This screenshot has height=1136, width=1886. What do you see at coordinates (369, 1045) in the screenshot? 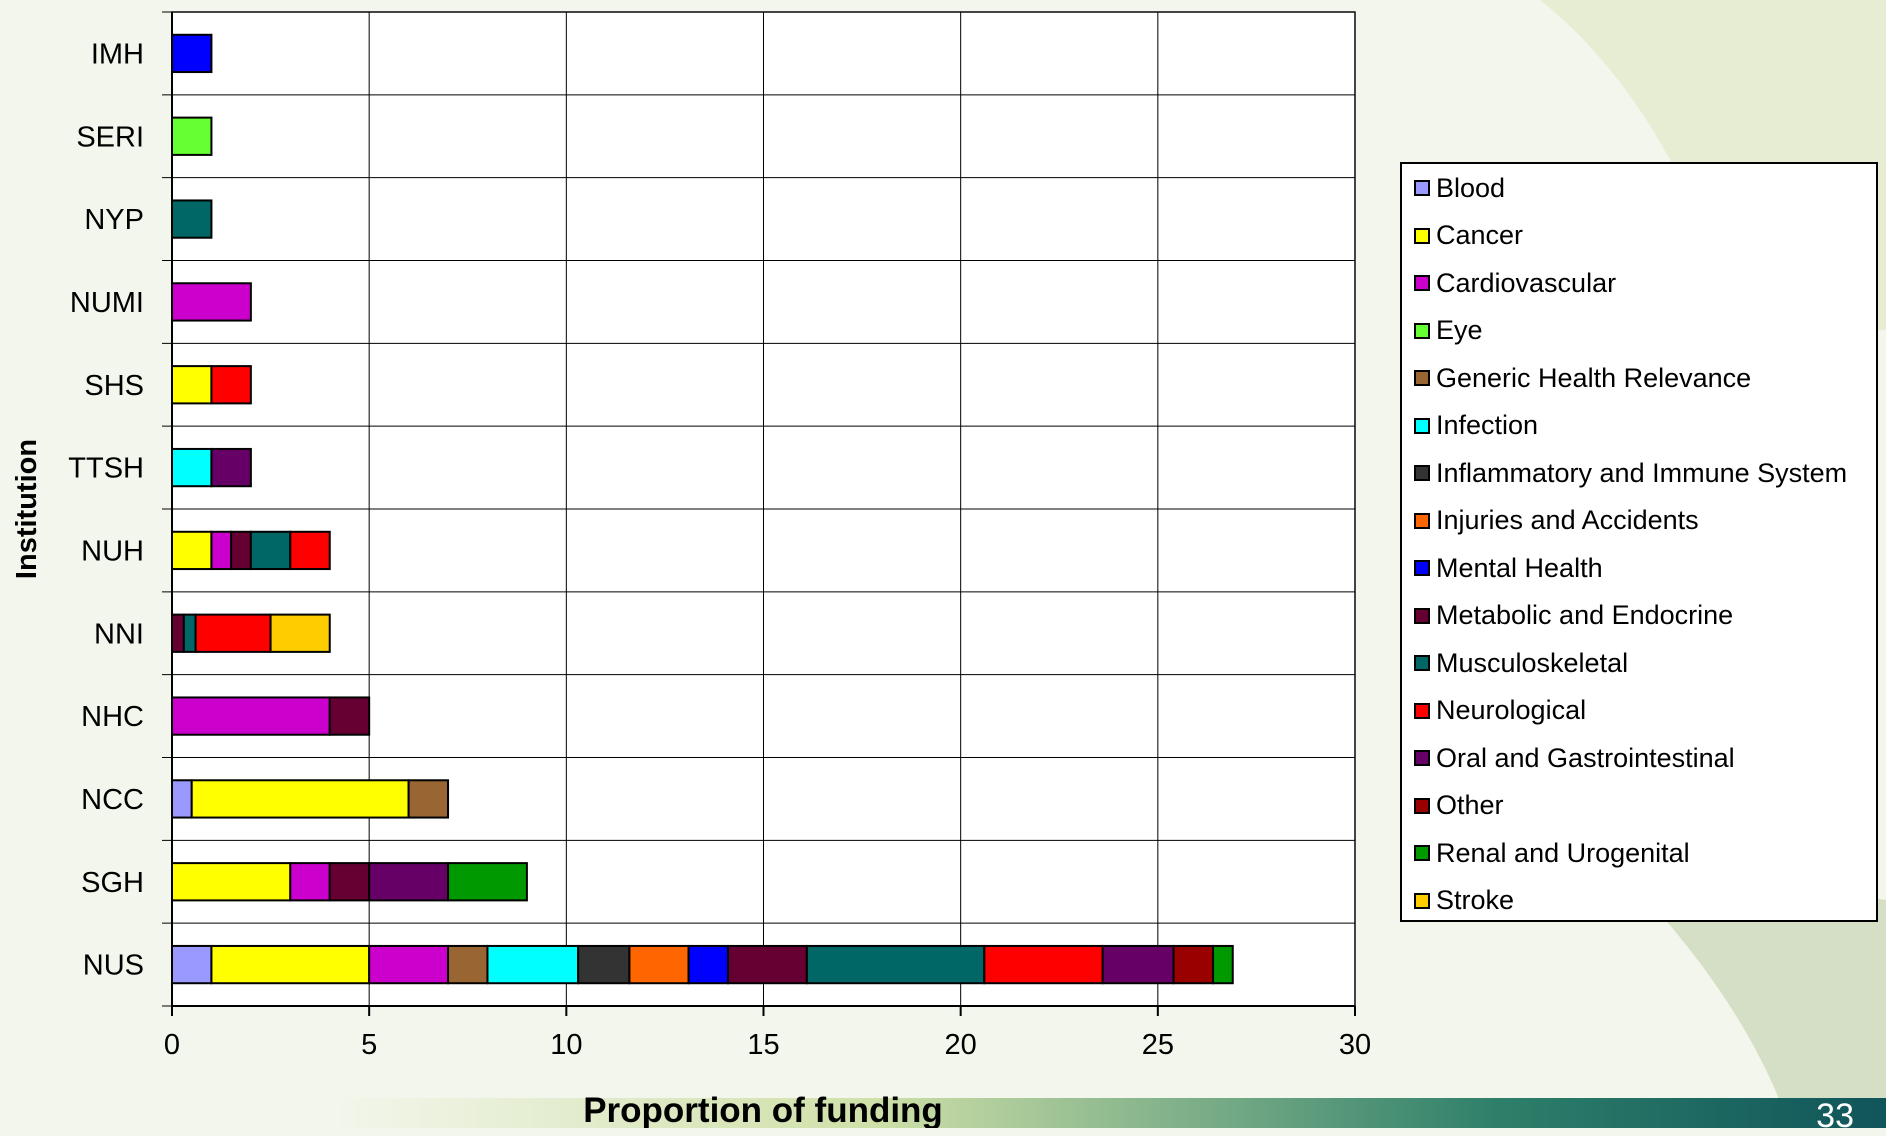
I see `x-tick-label: 5` at bounding box center [369, 1045].